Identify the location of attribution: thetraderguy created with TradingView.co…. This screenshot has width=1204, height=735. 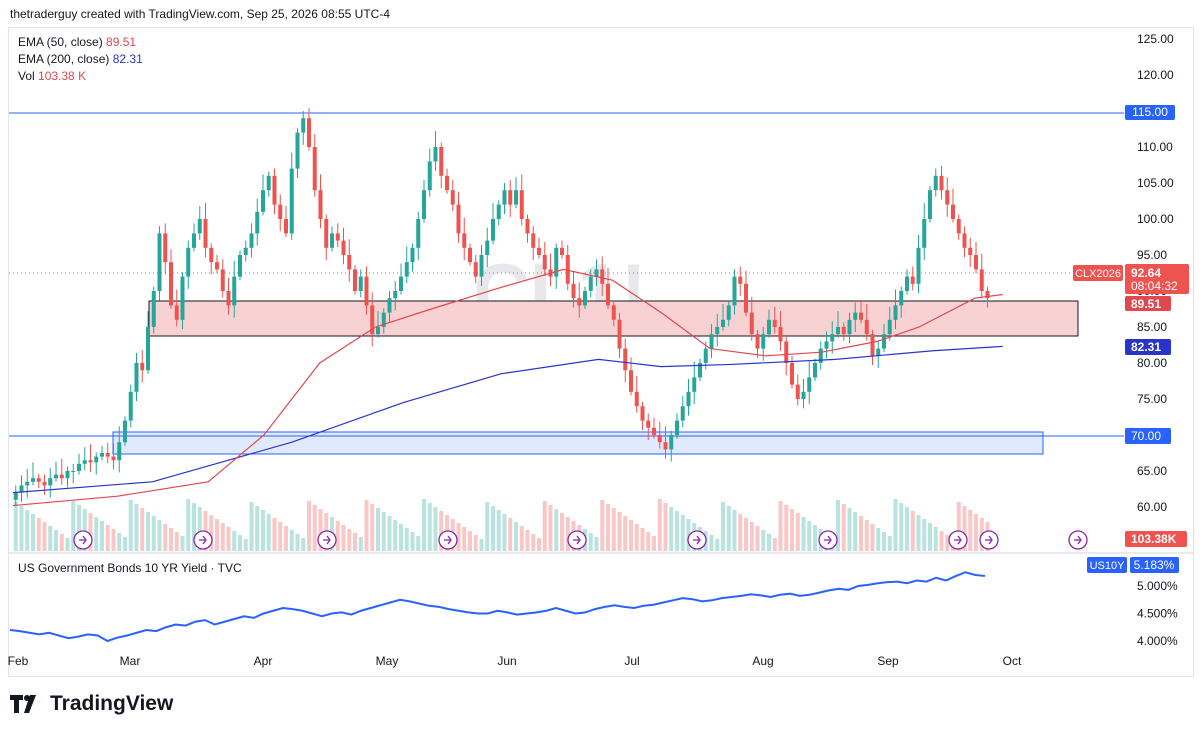
(200, 14).